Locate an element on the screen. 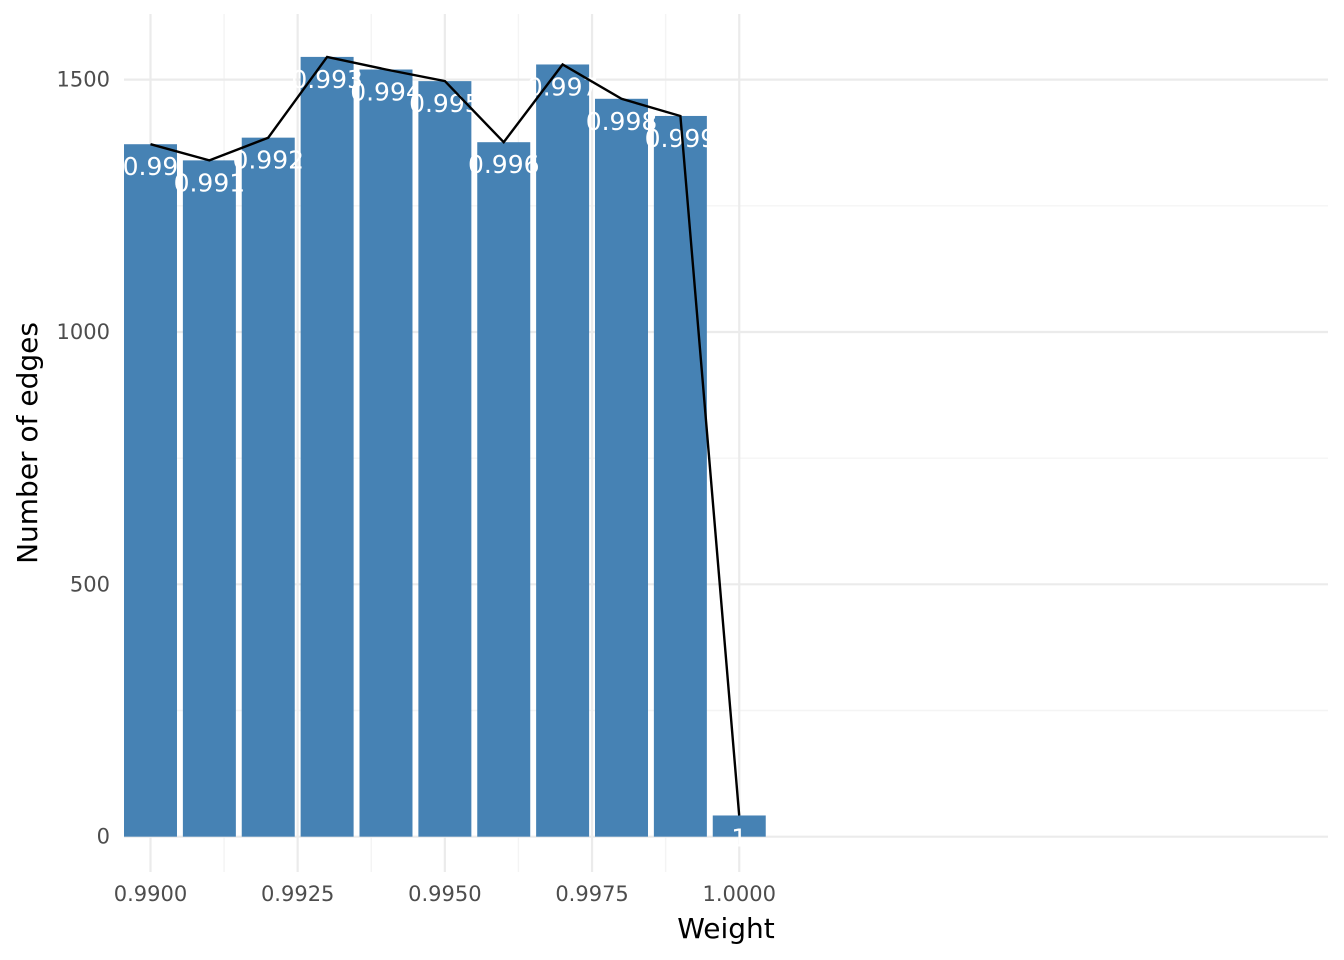 This screenshot has width=1344, height=960. bar-label: 0.991 is located at coordinates (210, 182).